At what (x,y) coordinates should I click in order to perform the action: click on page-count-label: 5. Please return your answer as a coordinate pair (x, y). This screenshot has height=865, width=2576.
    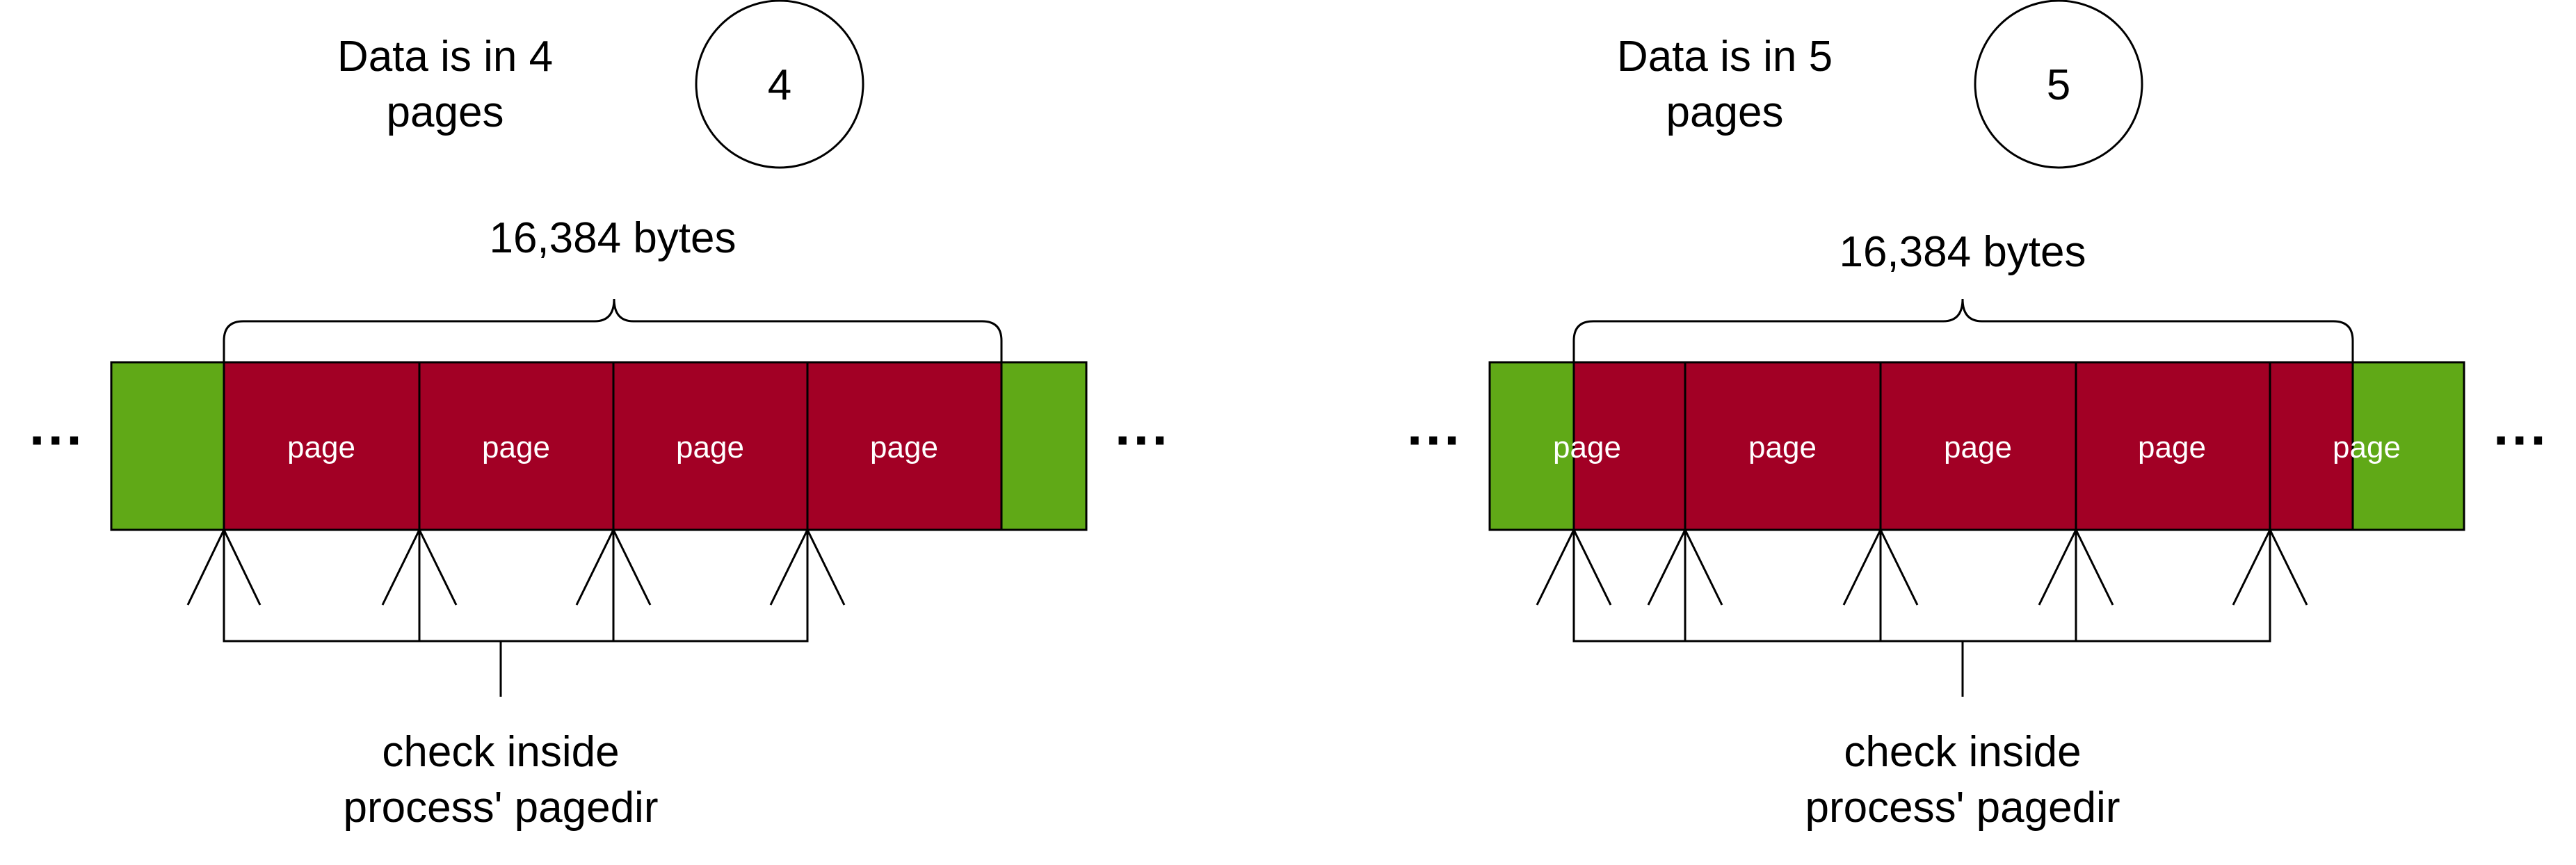
    Looking at the image, I should click on (2058, 85).